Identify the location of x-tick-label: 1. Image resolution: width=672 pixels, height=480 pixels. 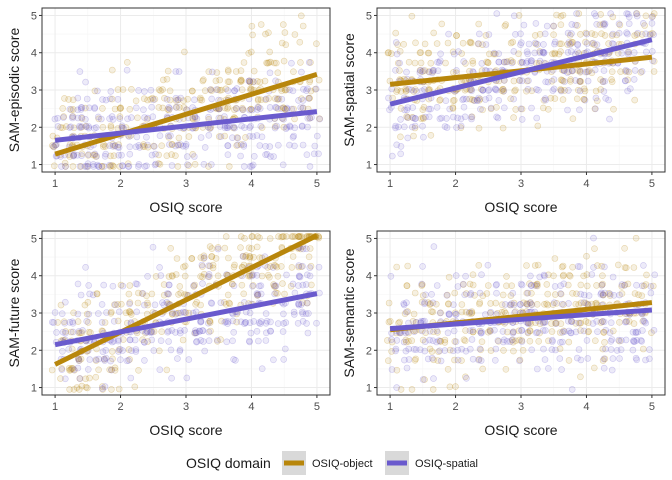
(55, 184).